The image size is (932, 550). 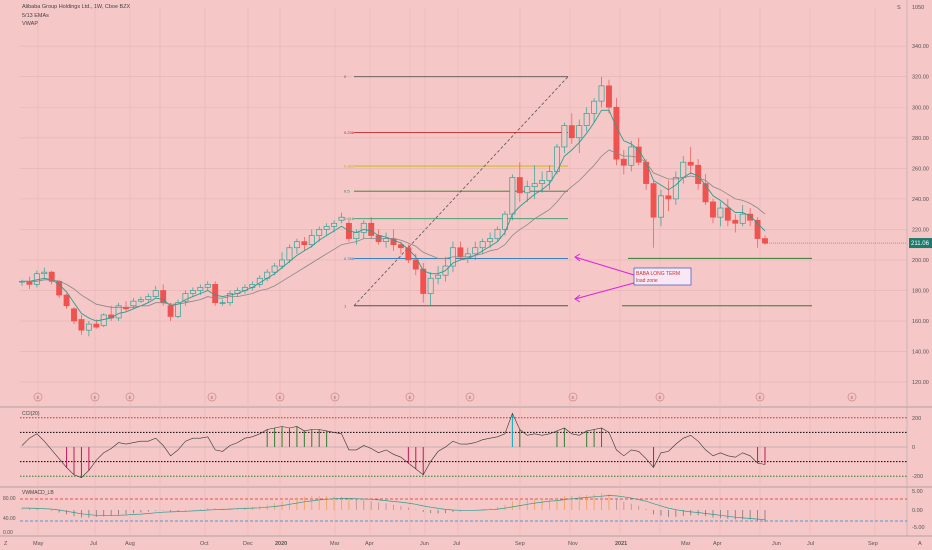 What do you see at coordinates (920, 544) in the screenshot?
I see `footer-right-label: A` at bounding box center [920, 544].